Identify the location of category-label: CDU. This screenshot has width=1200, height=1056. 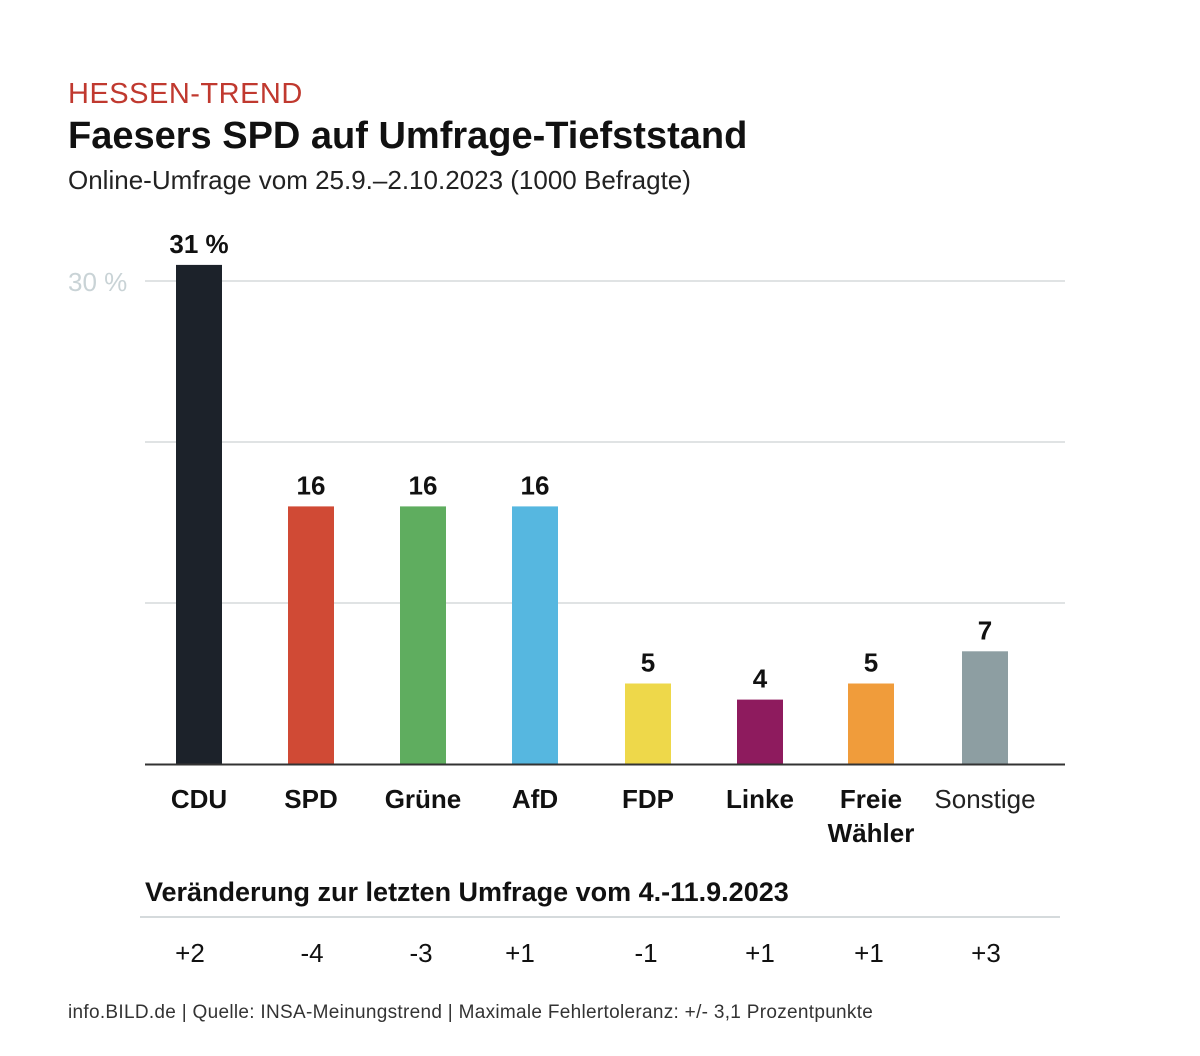
(199, 799).